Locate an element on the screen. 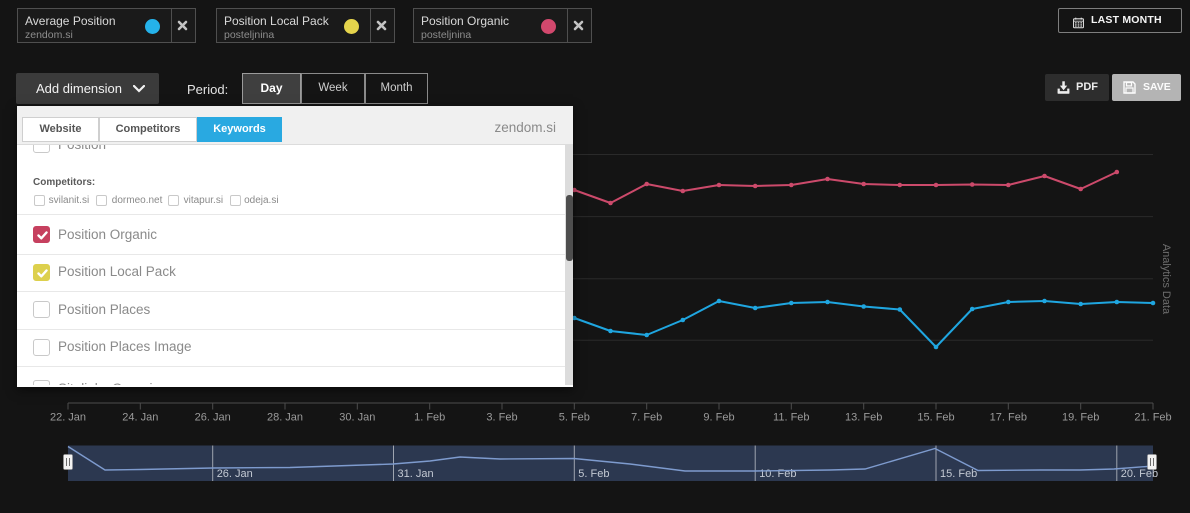 The image size is (1190, 513). svg-text: 22. Jan is located at coordinates (68, 418).